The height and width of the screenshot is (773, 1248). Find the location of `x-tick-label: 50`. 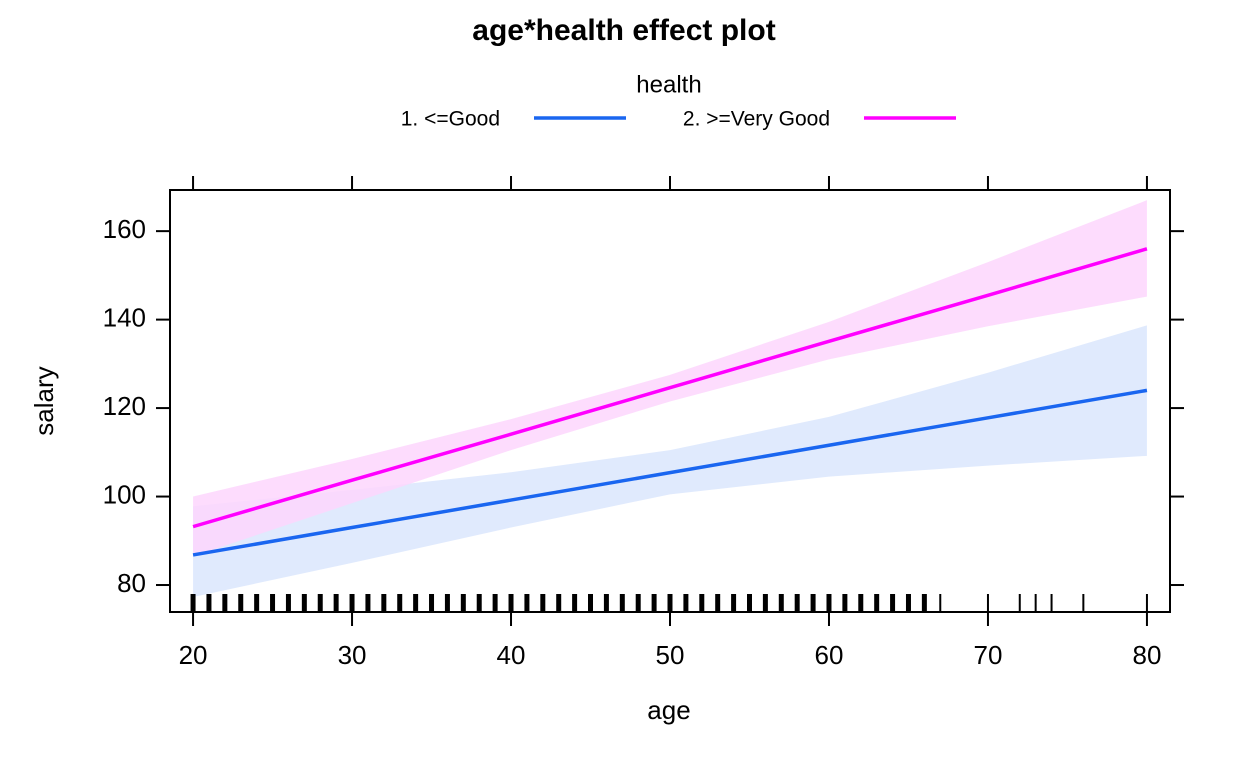

x-tick-label: 50 is located at coordinates (670, 655).